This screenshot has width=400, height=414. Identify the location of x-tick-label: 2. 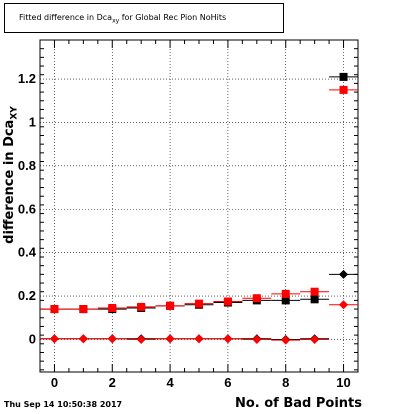
(112, 382).